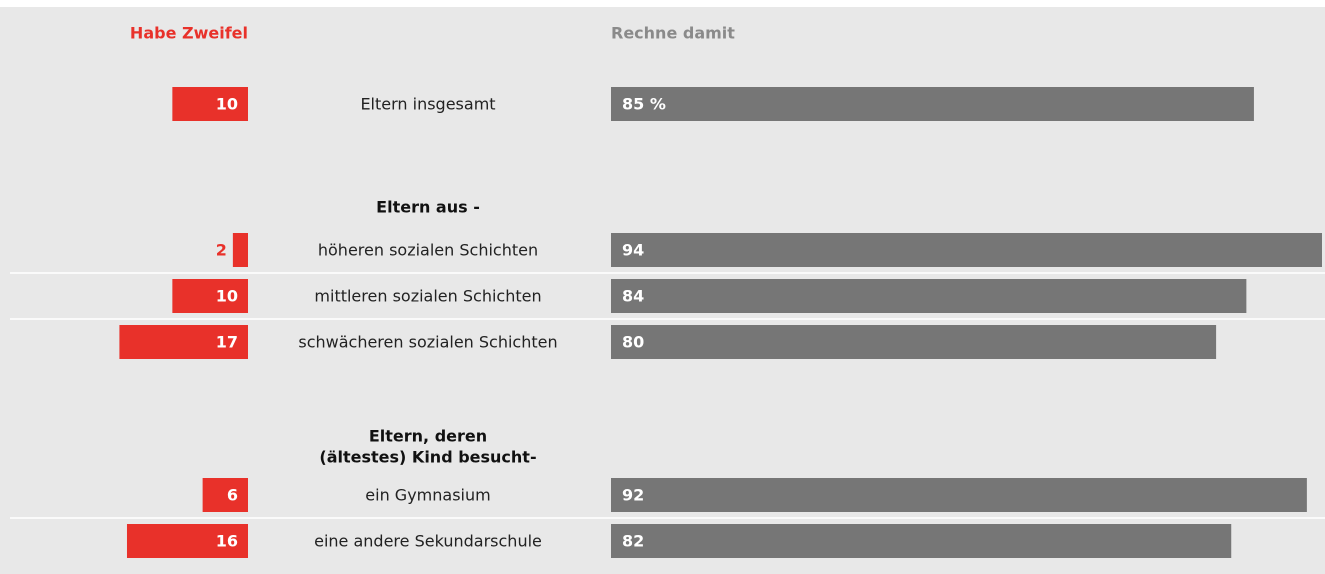 The height and width of the screenshot is (574, 1325). I want to click on group-title: Eltern aus -, so click(428, 207).